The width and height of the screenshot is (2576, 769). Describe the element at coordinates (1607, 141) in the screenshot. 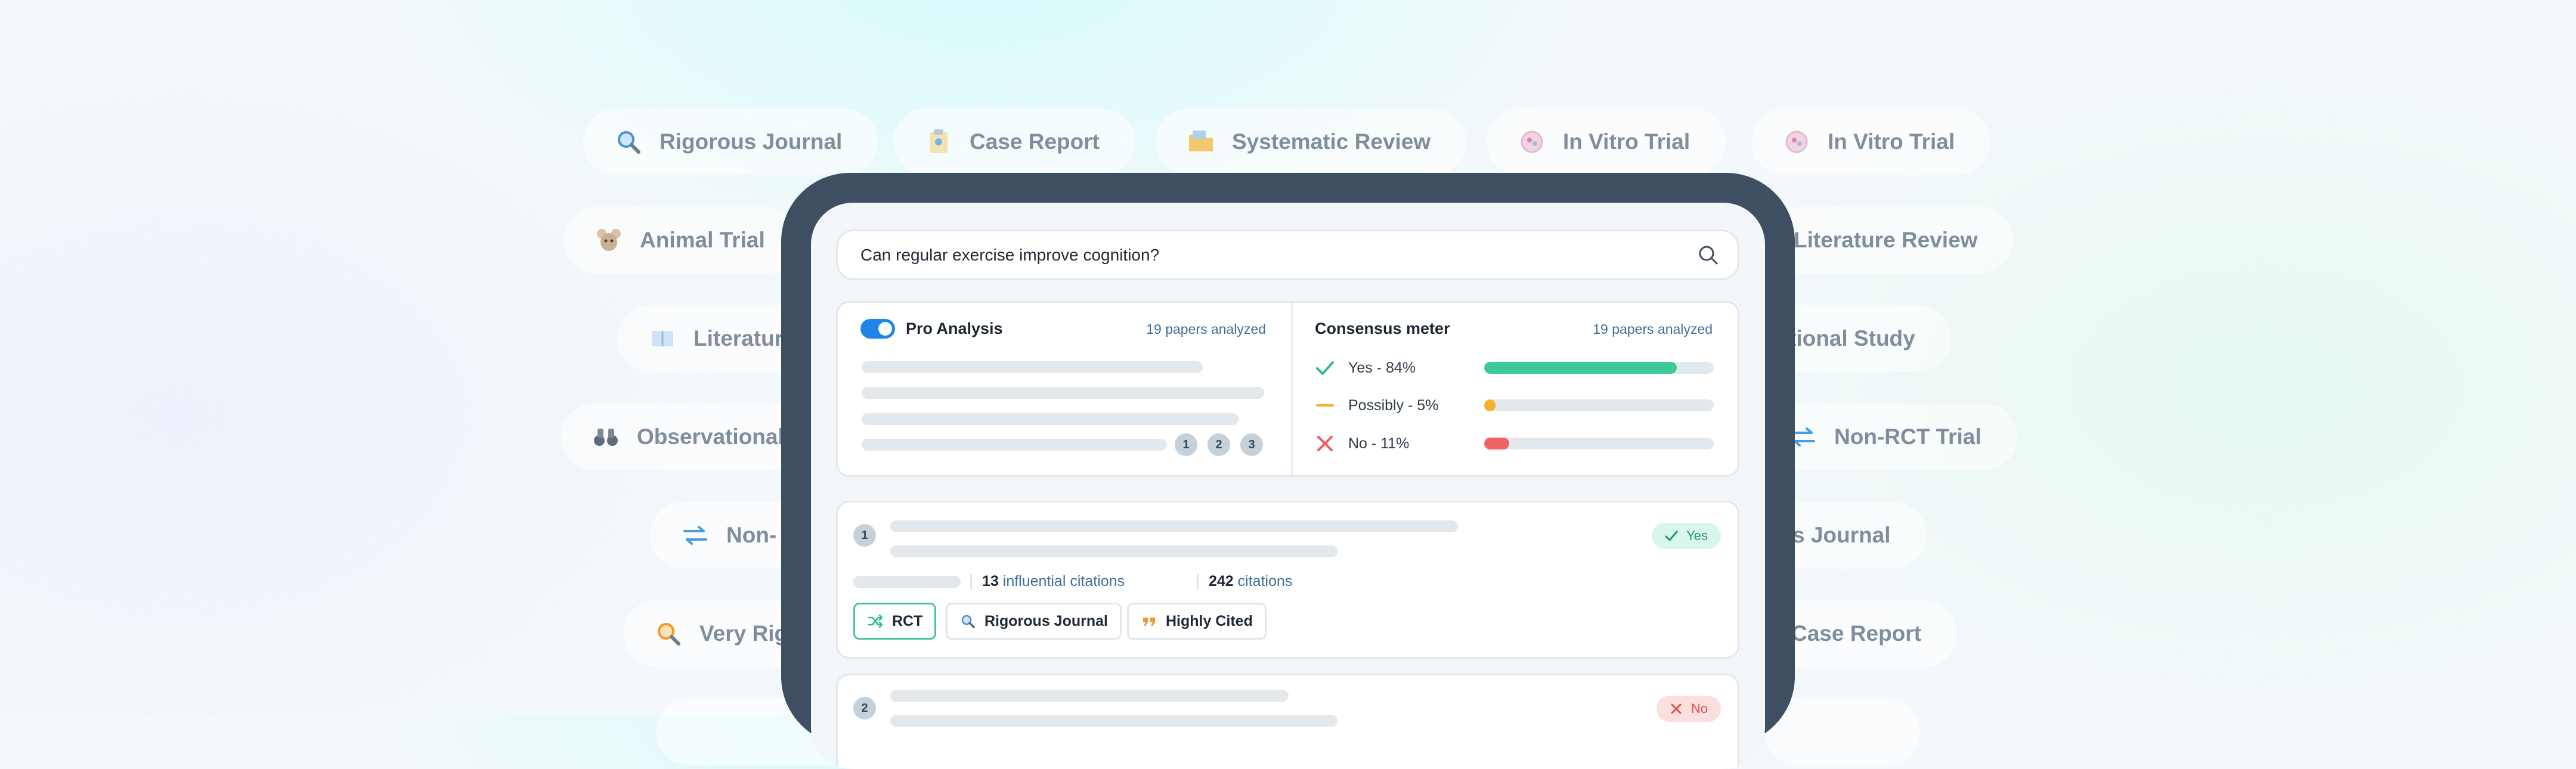

I see `bg-chip-in-vitro-trial: In Vitro Trial` at that location.